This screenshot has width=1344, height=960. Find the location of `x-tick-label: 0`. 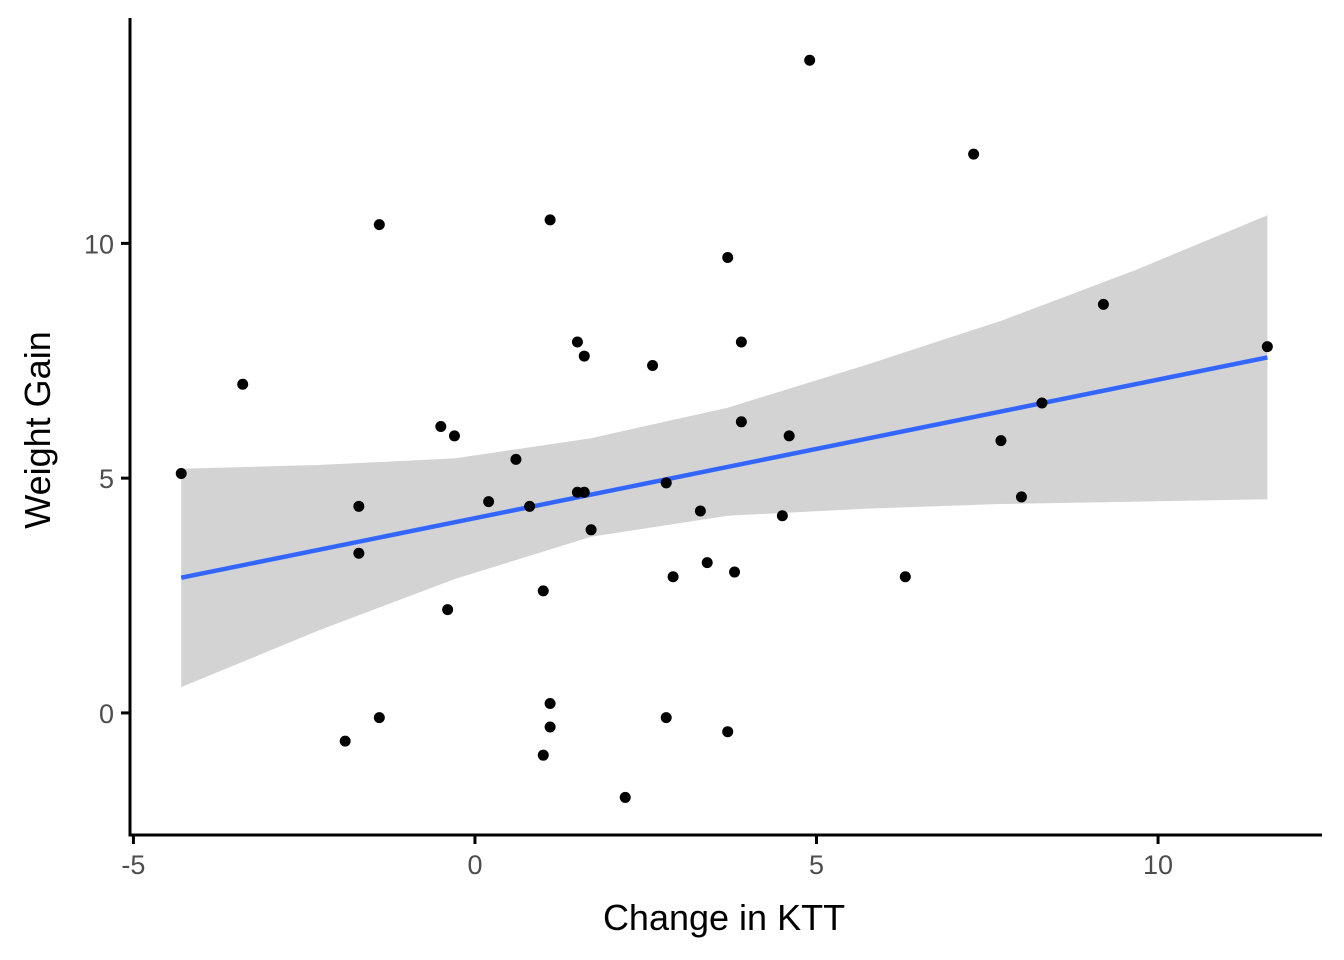

x-tick-label: 0 is located at coordinates (474, 865).